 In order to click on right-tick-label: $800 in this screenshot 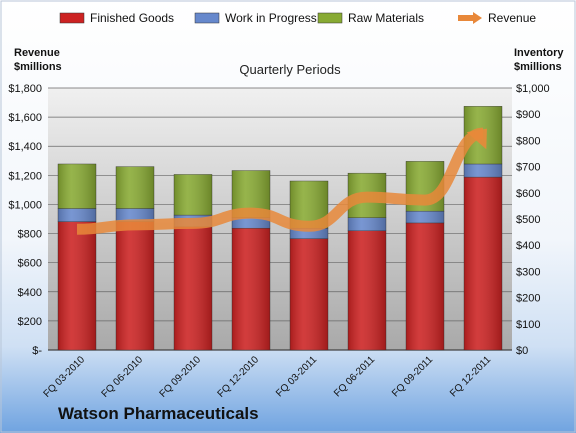, I will do `click(528, 141)`.